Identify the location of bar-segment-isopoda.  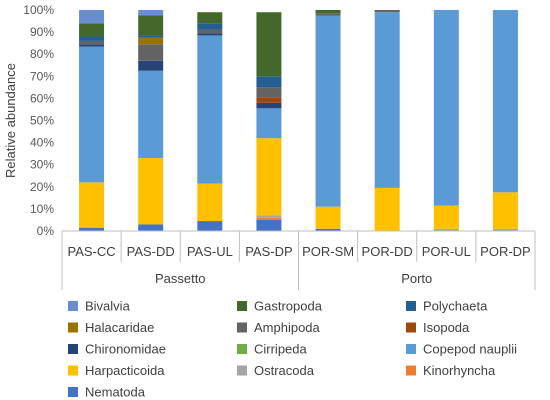
(269, 100).